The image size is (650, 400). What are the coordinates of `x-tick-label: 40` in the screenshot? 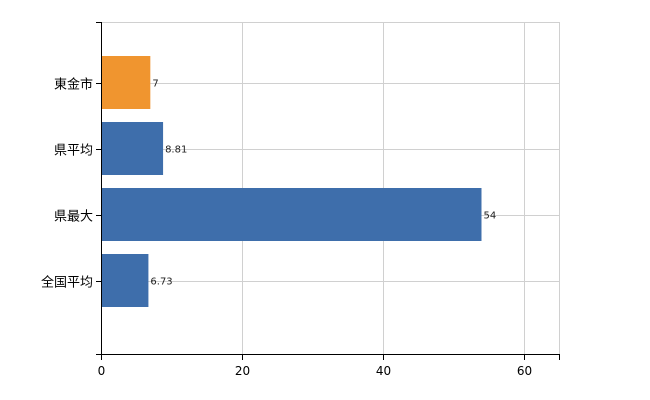 It's located at (383, 371).